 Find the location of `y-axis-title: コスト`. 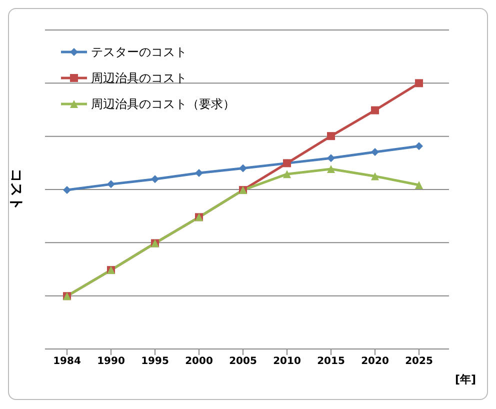

y-axis-title: コスト is located at coordinates (16, 189).